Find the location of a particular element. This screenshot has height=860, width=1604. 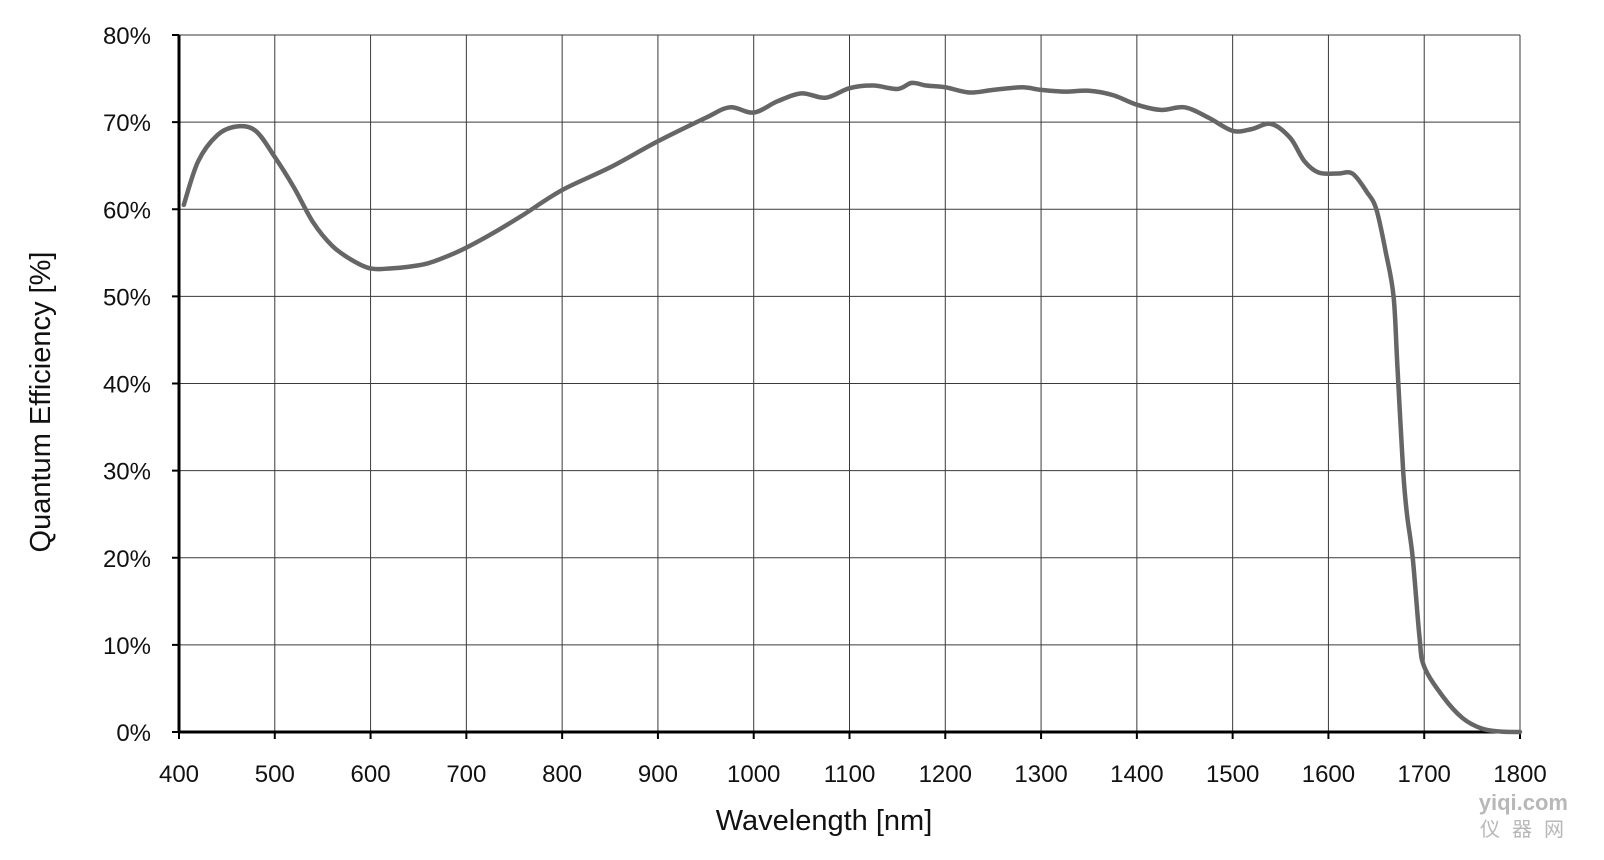

watermark-site: yiqi.com is located at coordinates (1523, 802).